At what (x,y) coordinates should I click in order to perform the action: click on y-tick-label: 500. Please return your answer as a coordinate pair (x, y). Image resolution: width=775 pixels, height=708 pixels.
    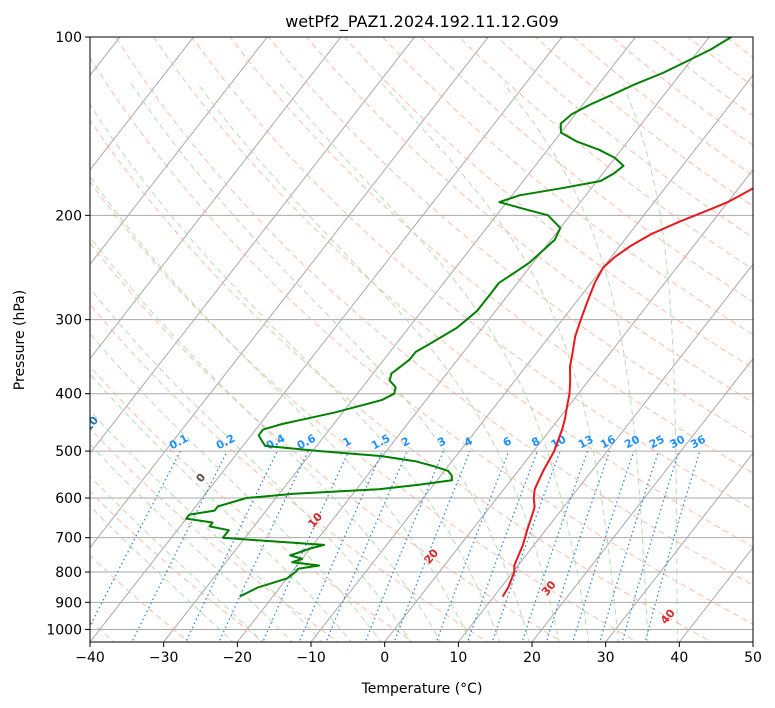
    Looking at the image, I should click on (68, 452).